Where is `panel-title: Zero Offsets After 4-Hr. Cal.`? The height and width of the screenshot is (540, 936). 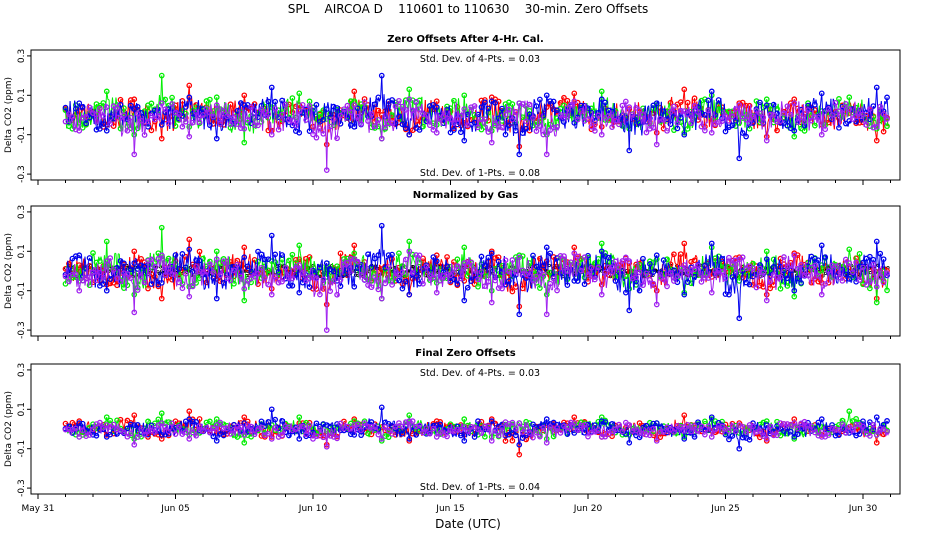
panel-title: Zero Offsets After 4-Hr. Cal. is located at coordinates (465, 39).